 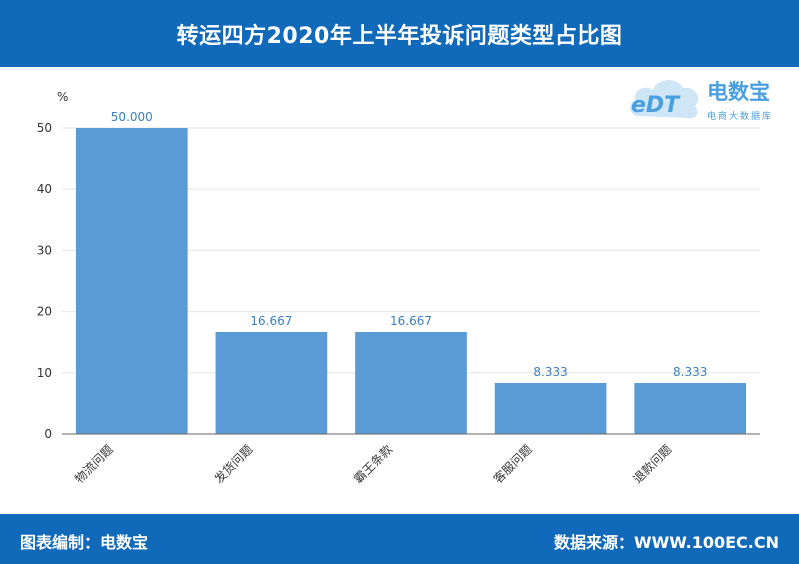 What do you see at coordinates (512, 464) in the screenshot?
I see `category-label: 客服问题` at bounding box center [512, 464].